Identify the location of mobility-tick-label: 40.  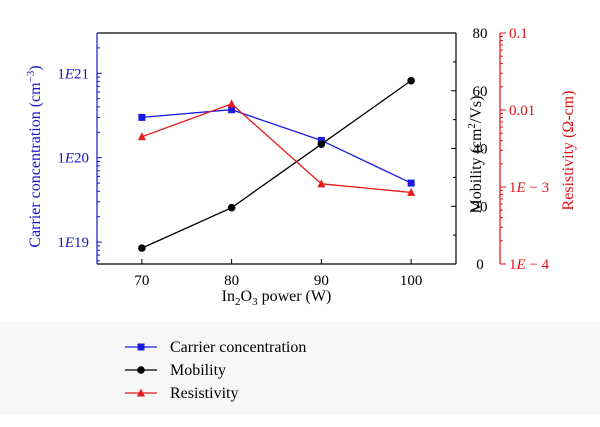
(480, 150).